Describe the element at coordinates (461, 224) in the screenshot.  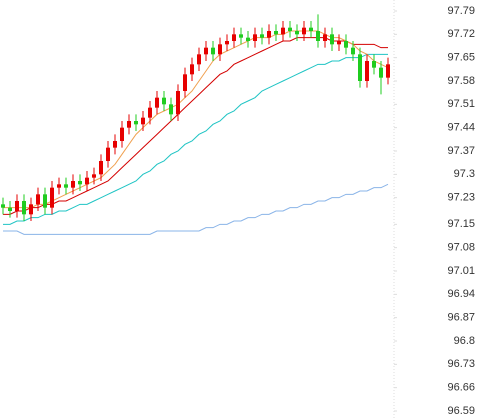
I see `y-tick-label: 97.15` at that location.